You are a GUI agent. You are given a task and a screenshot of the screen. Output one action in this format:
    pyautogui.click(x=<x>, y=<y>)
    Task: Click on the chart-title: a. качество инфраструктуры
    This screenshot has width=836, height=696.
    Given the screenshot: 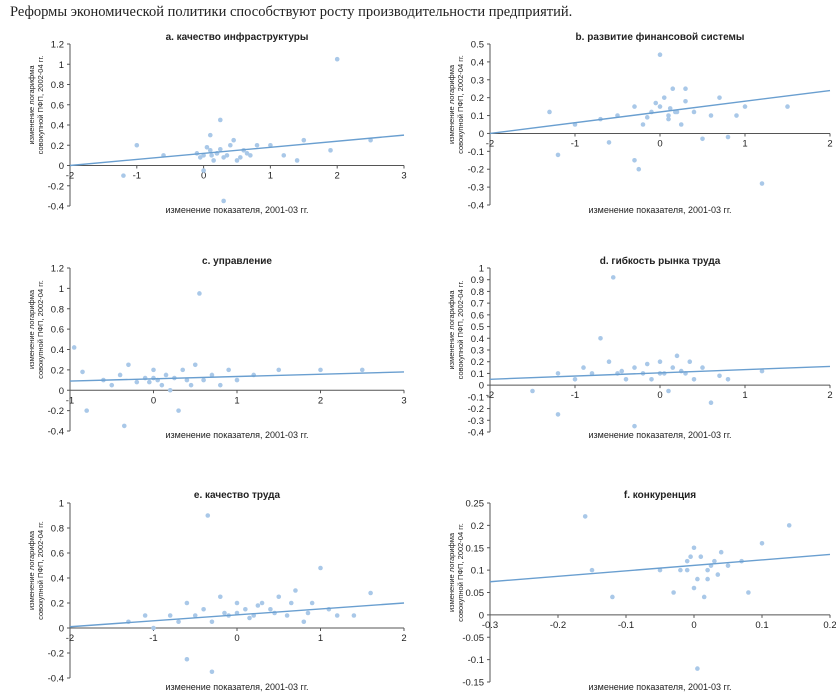 What is the action you would take?
    pyautogui.click(x=237, y=37)
    